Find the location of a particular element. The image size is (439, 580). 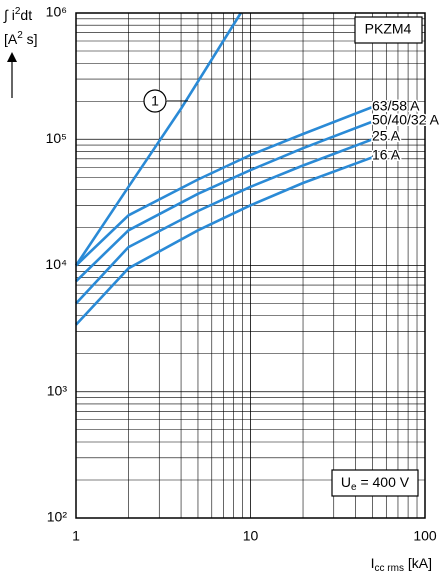

y-axis-arrowhead is located at coordinates (12, 57).